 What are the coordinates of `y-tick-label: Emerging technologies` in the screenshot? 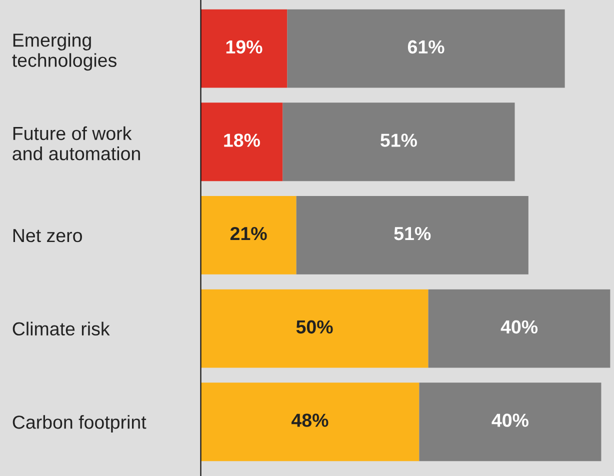 It's located at (64, 52).